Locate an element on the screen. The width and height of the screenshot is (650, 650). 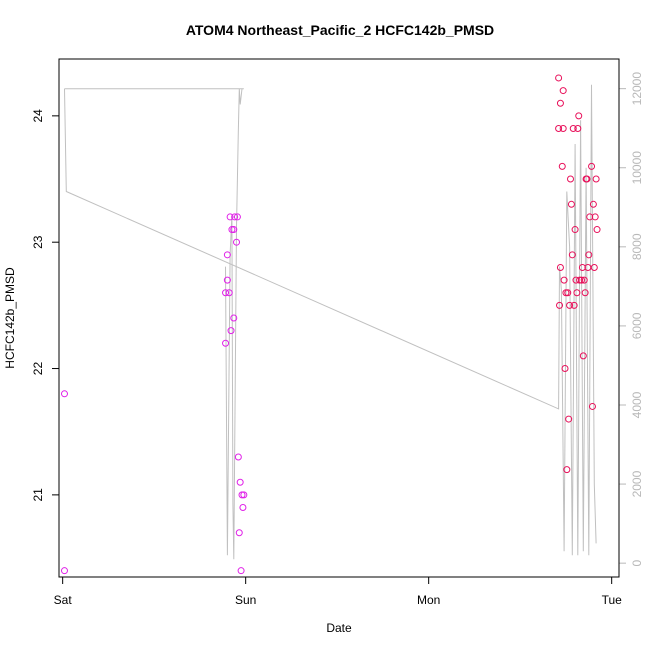
y-tick-label: 24 is located at coordinates (38, 116).